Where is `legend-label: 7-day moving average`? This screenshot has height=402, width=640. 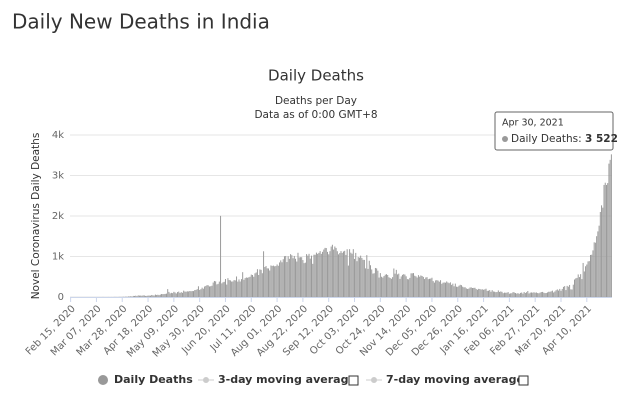
legend-label: 7-day moving average is located at coordinates (455, 379).